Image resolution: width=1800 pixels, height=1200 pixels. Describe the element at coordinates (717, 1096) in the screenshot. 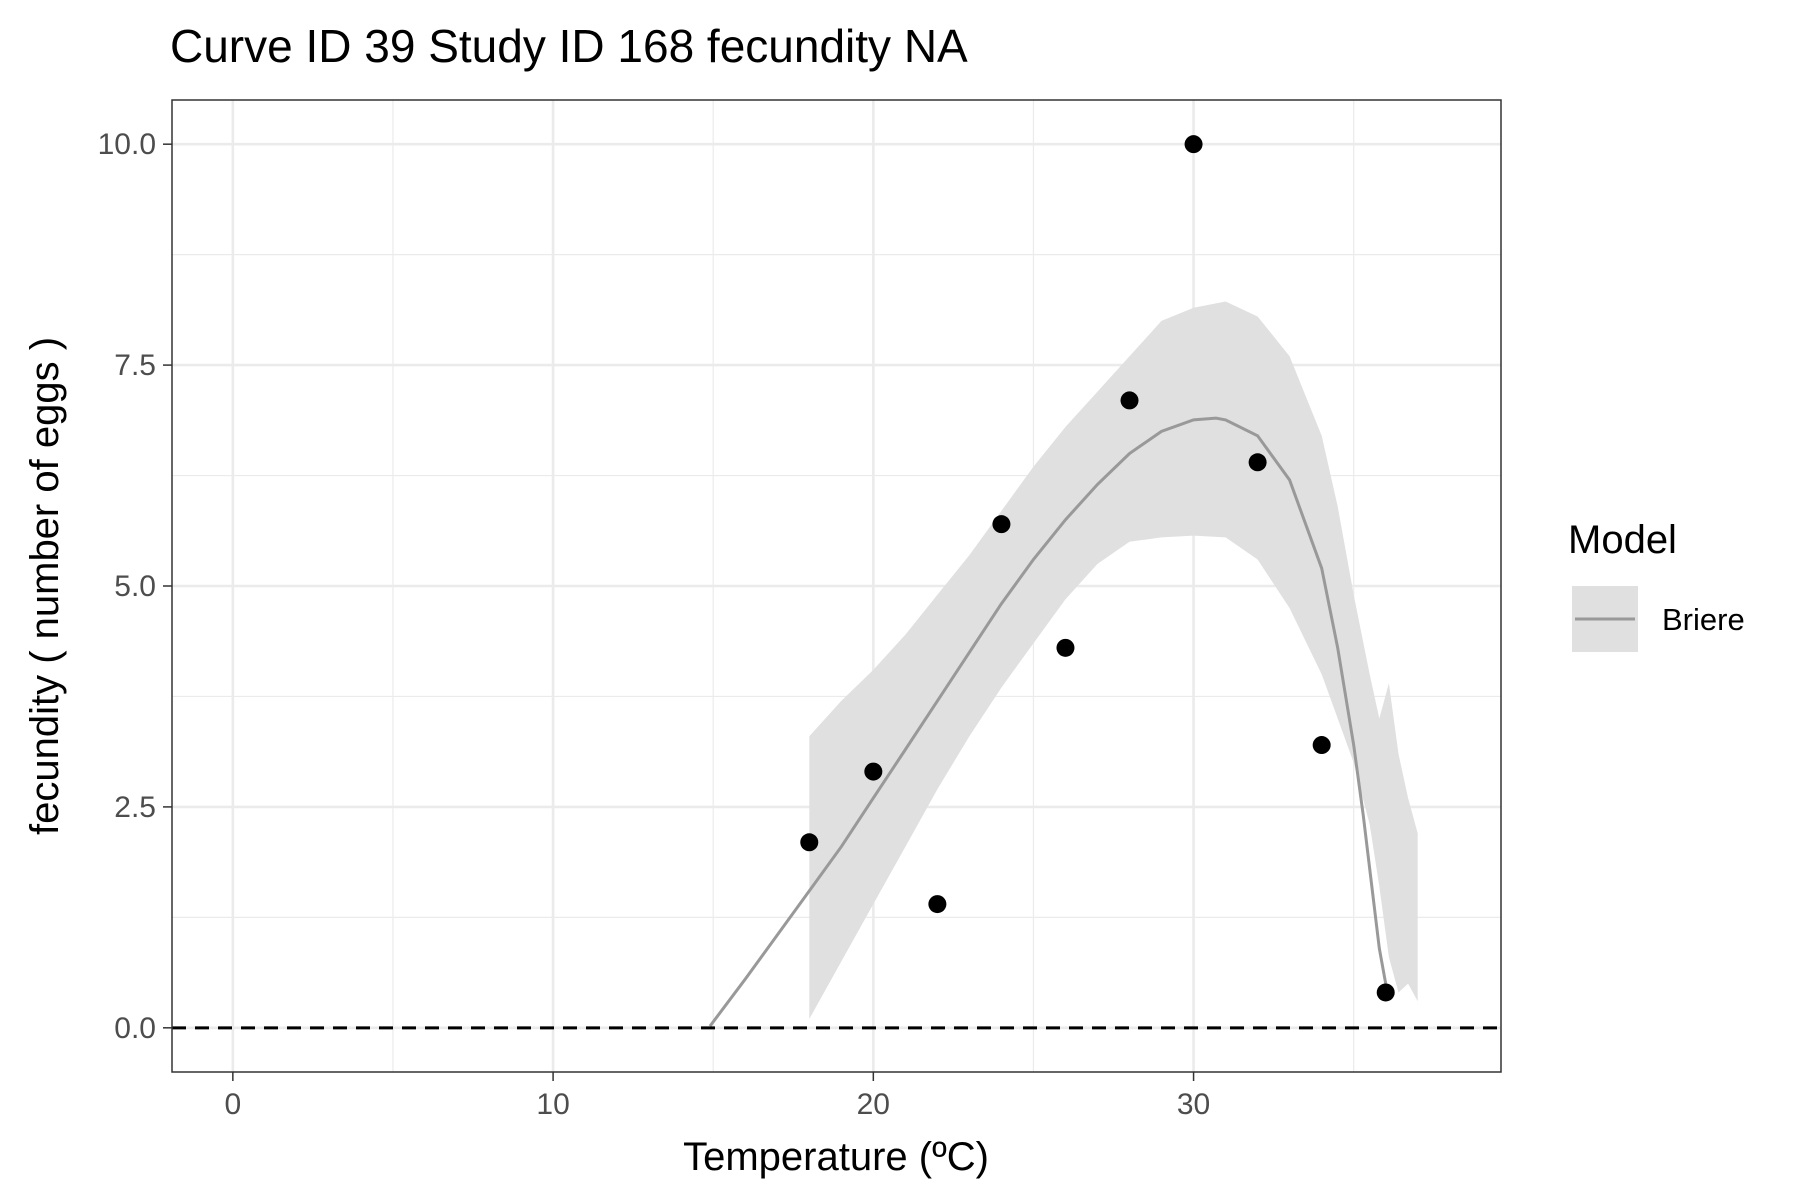

I see `x-axis-ticks: 0 10 20 30` at that location.